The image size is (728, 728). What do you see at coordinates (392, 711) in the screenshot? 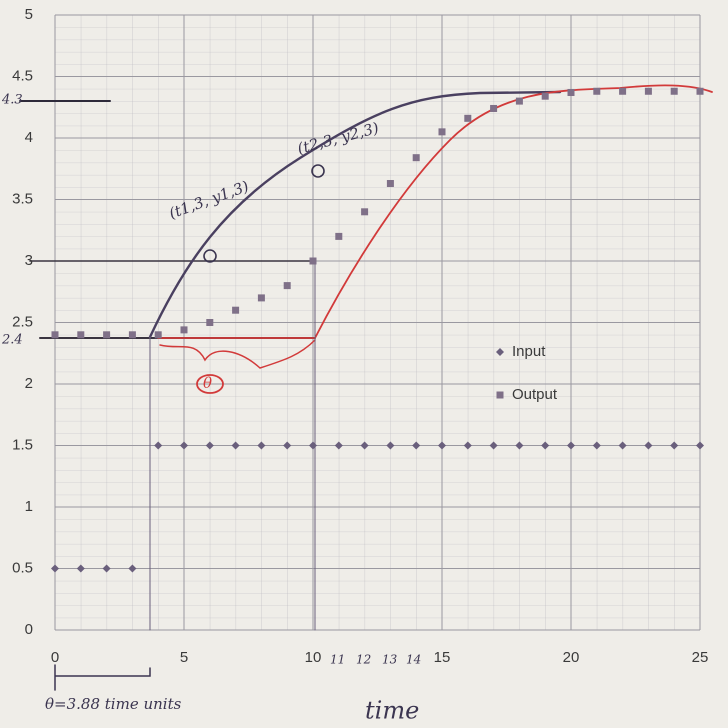
I see `annotation: time` at bounding box center [392, 711].